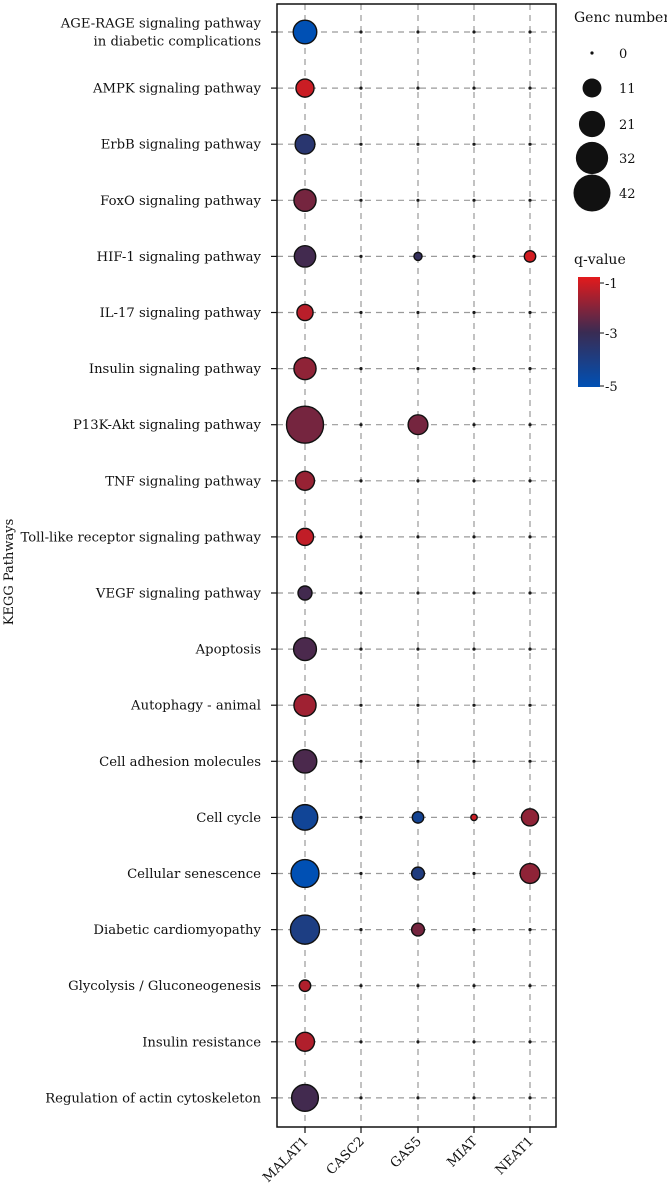  What do you see at coordinates (183, 481) in the screenshot?
I see `y-tick-label: TNF signaling pathway` at bounding box center [183, 481].